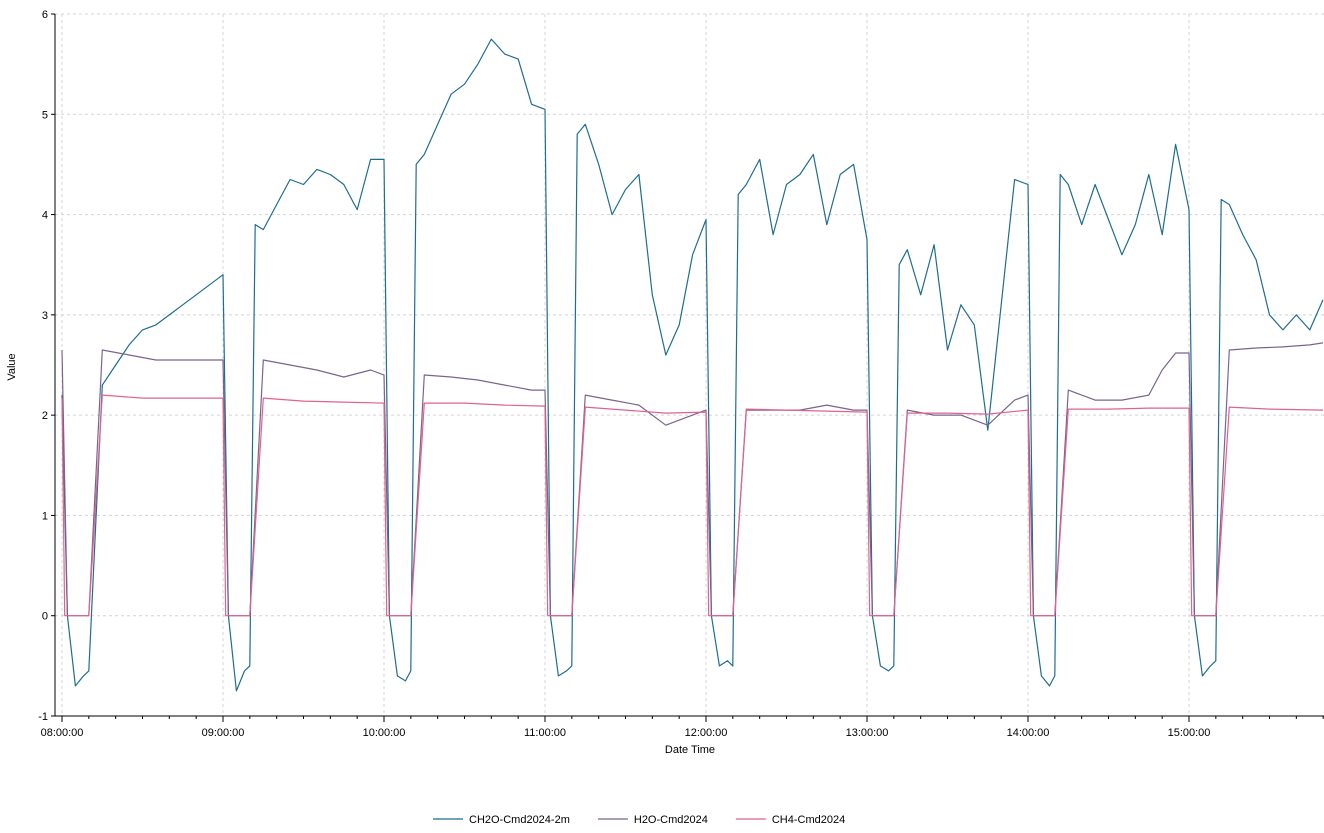 Image resolution: width=1324 pixels, height=833 pixels. What do you see at coordinates (45, 15) in the screenshot?
I see `y-tick-label: 6` at bounding box center [45, 15].